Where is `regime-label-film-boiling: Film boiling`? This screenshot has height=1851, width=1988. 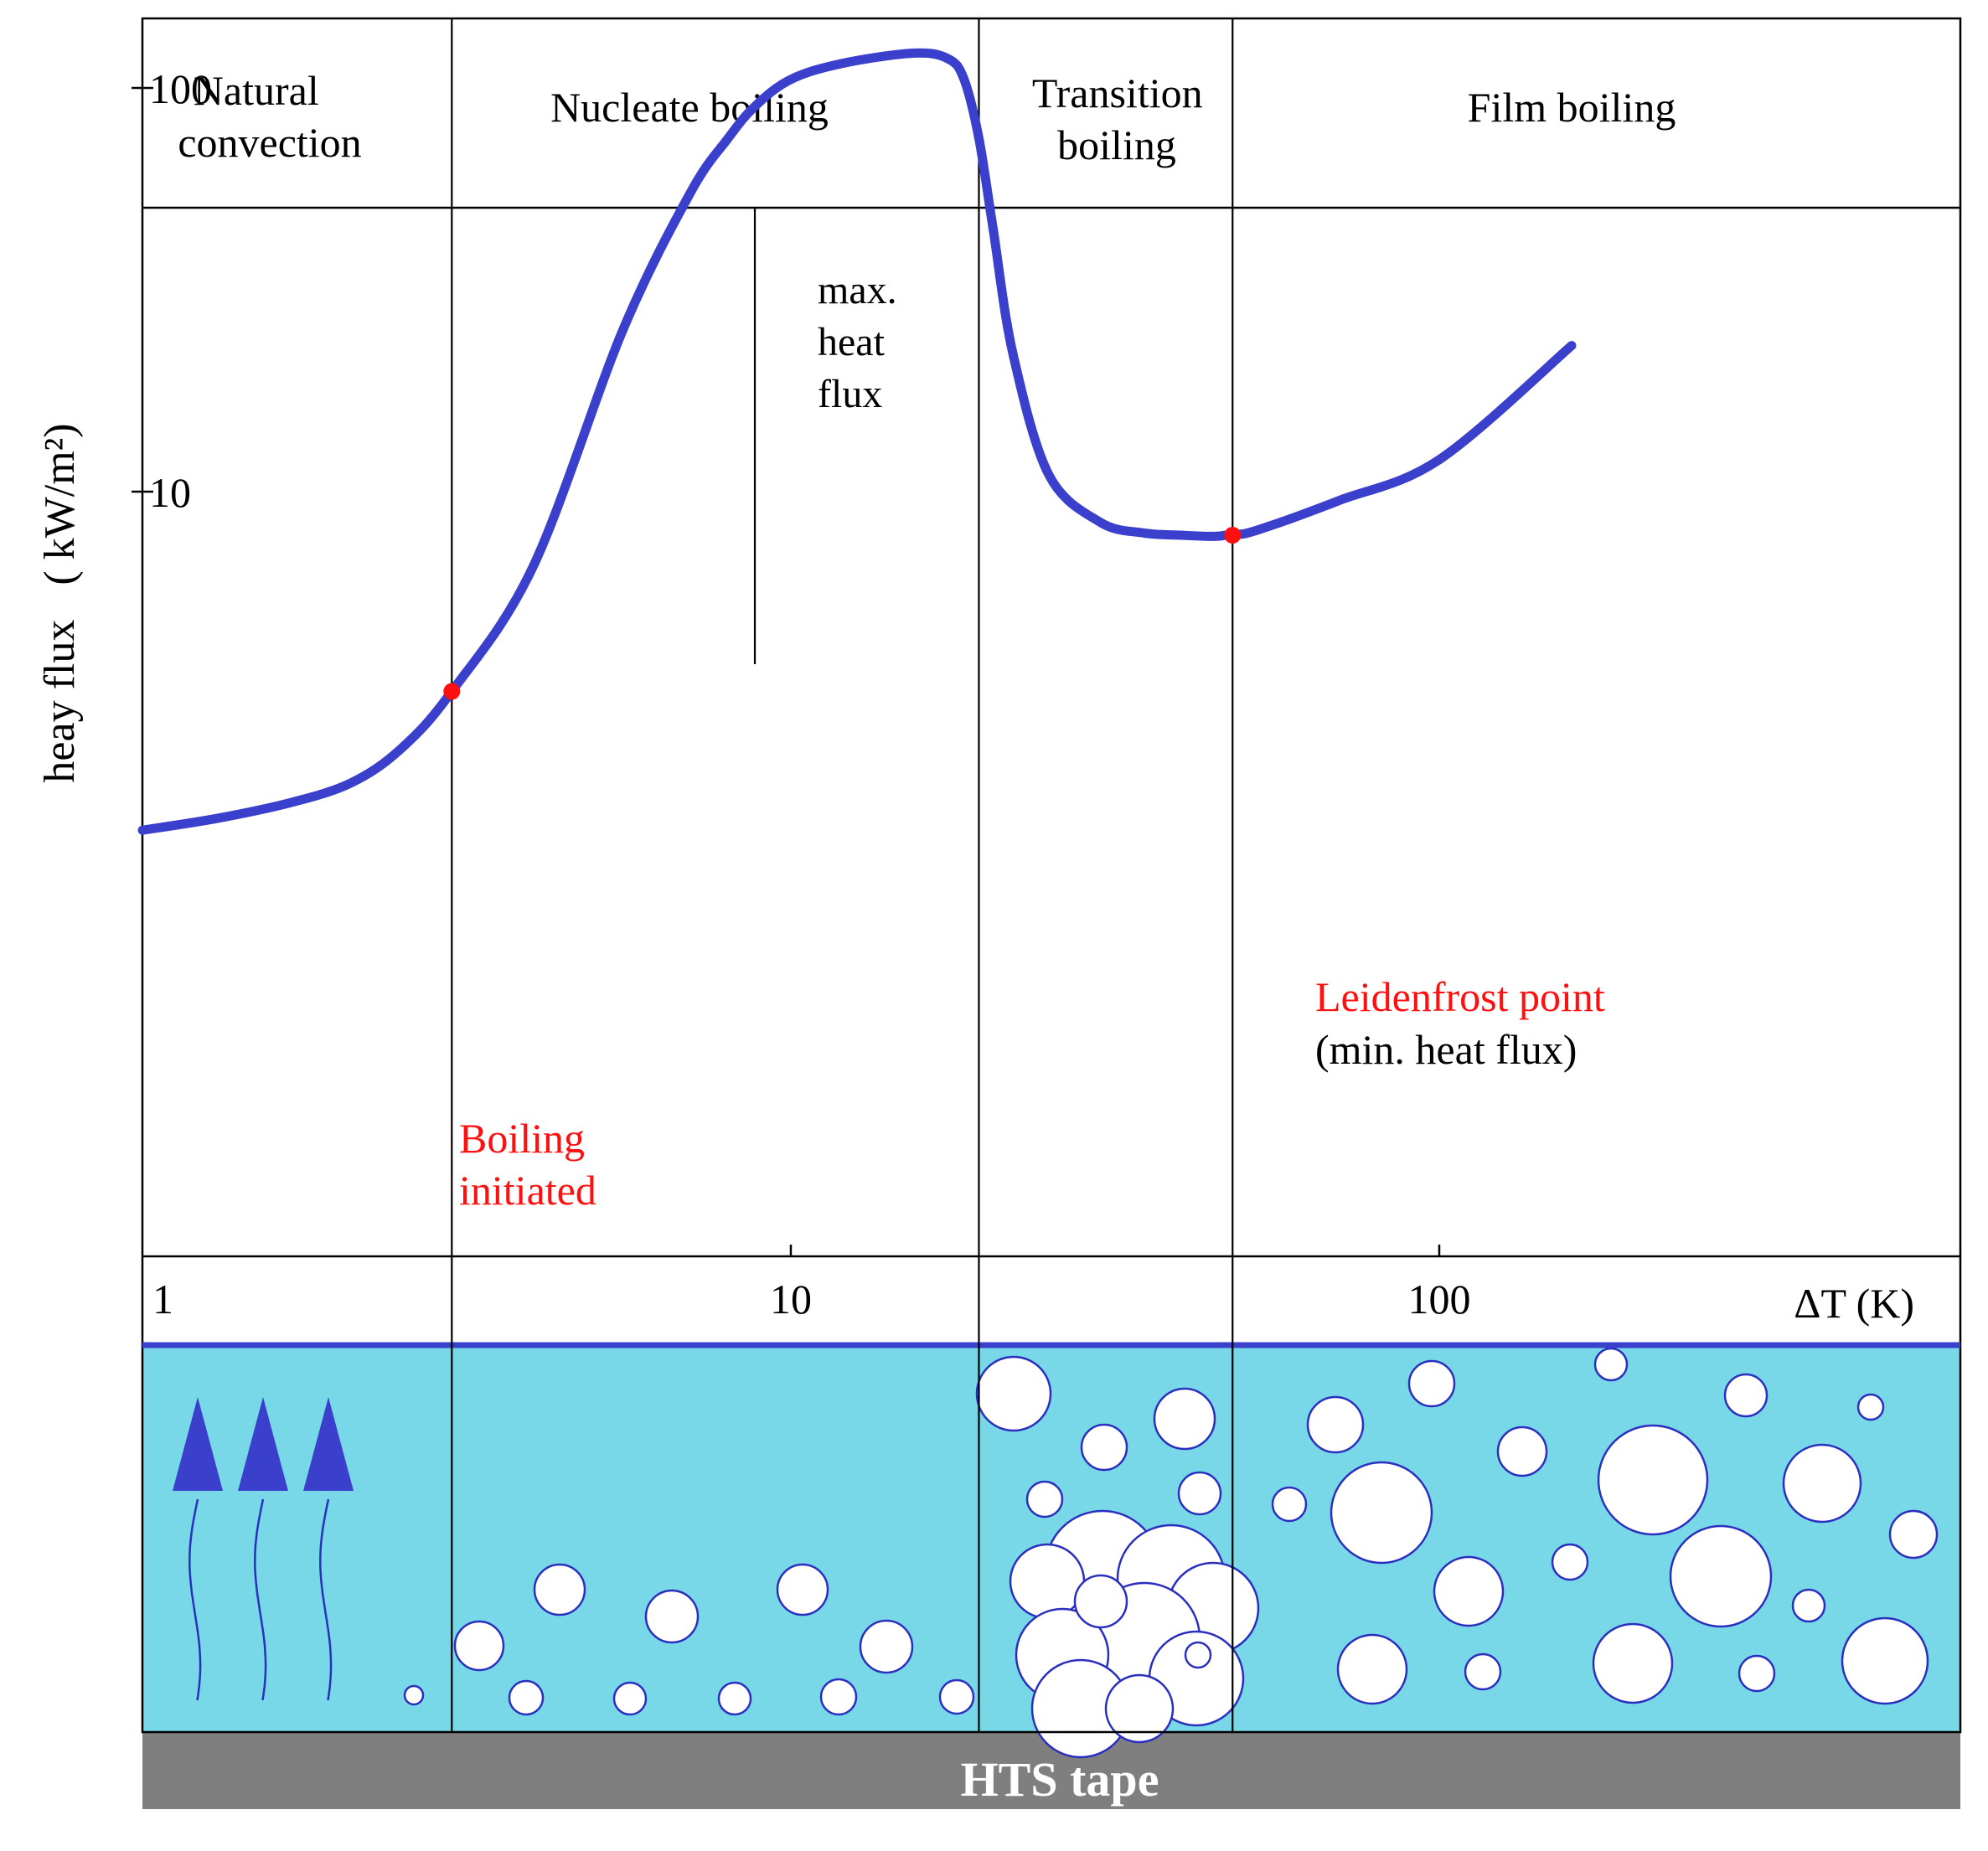 regime-label-film-boiling: Film boiling is located at coordinates (1572, 107).